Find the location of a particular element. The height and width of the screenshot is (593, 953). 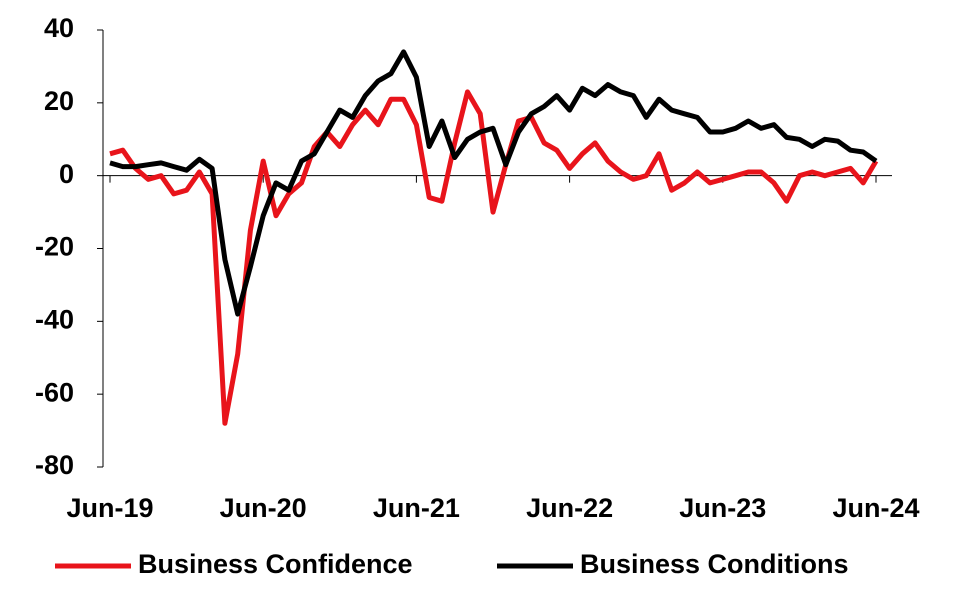

y-tick-label: -40 is located at coordinates (54, 319).